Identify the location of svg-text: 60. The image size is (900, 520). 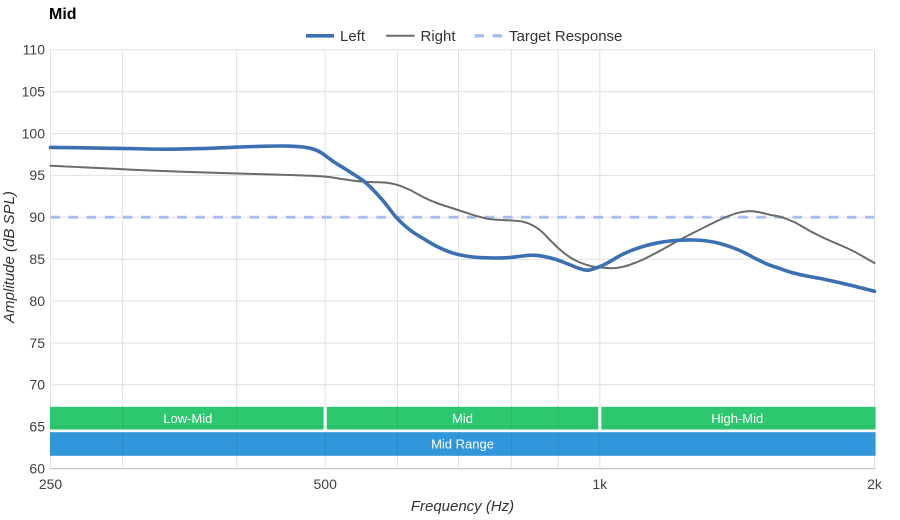
(37, 468).